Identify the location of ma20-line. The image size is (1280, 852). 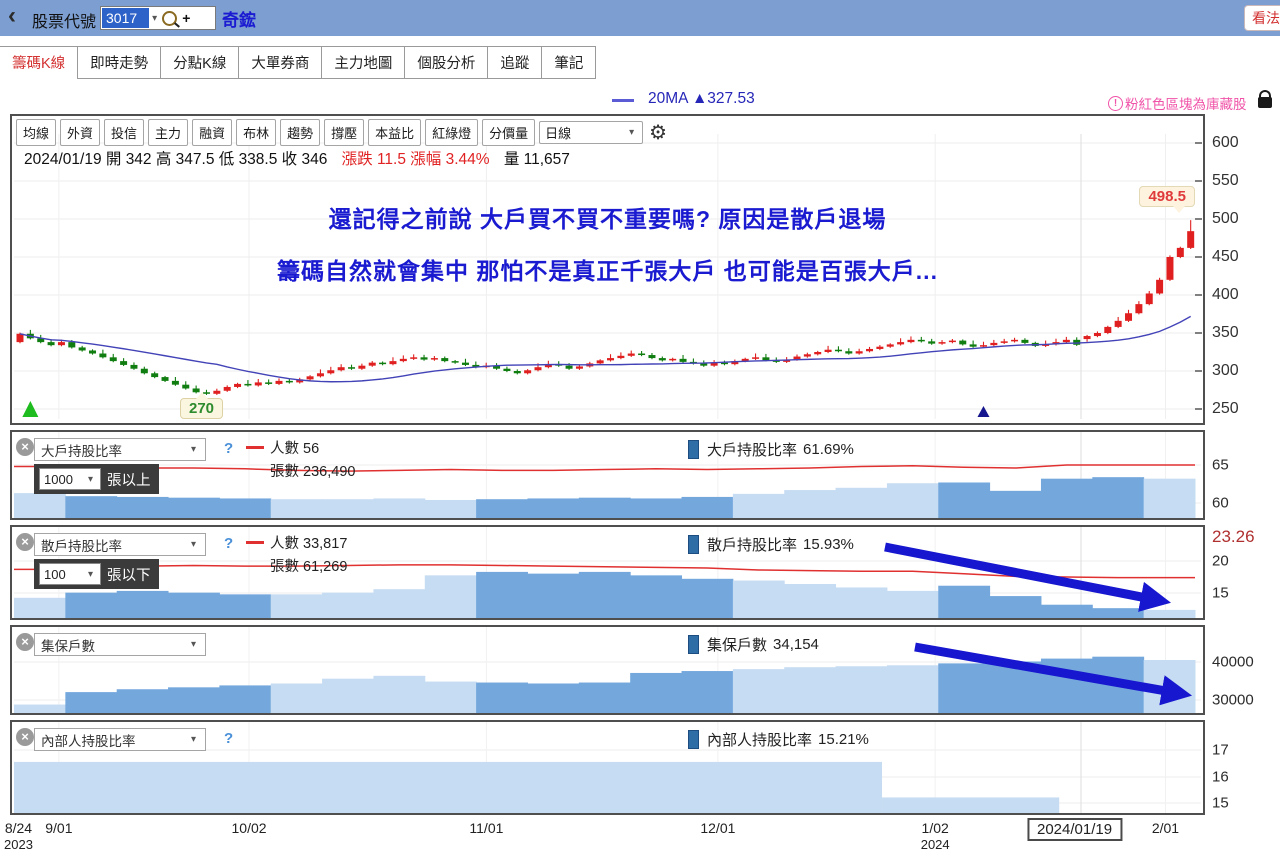
(605, 349).